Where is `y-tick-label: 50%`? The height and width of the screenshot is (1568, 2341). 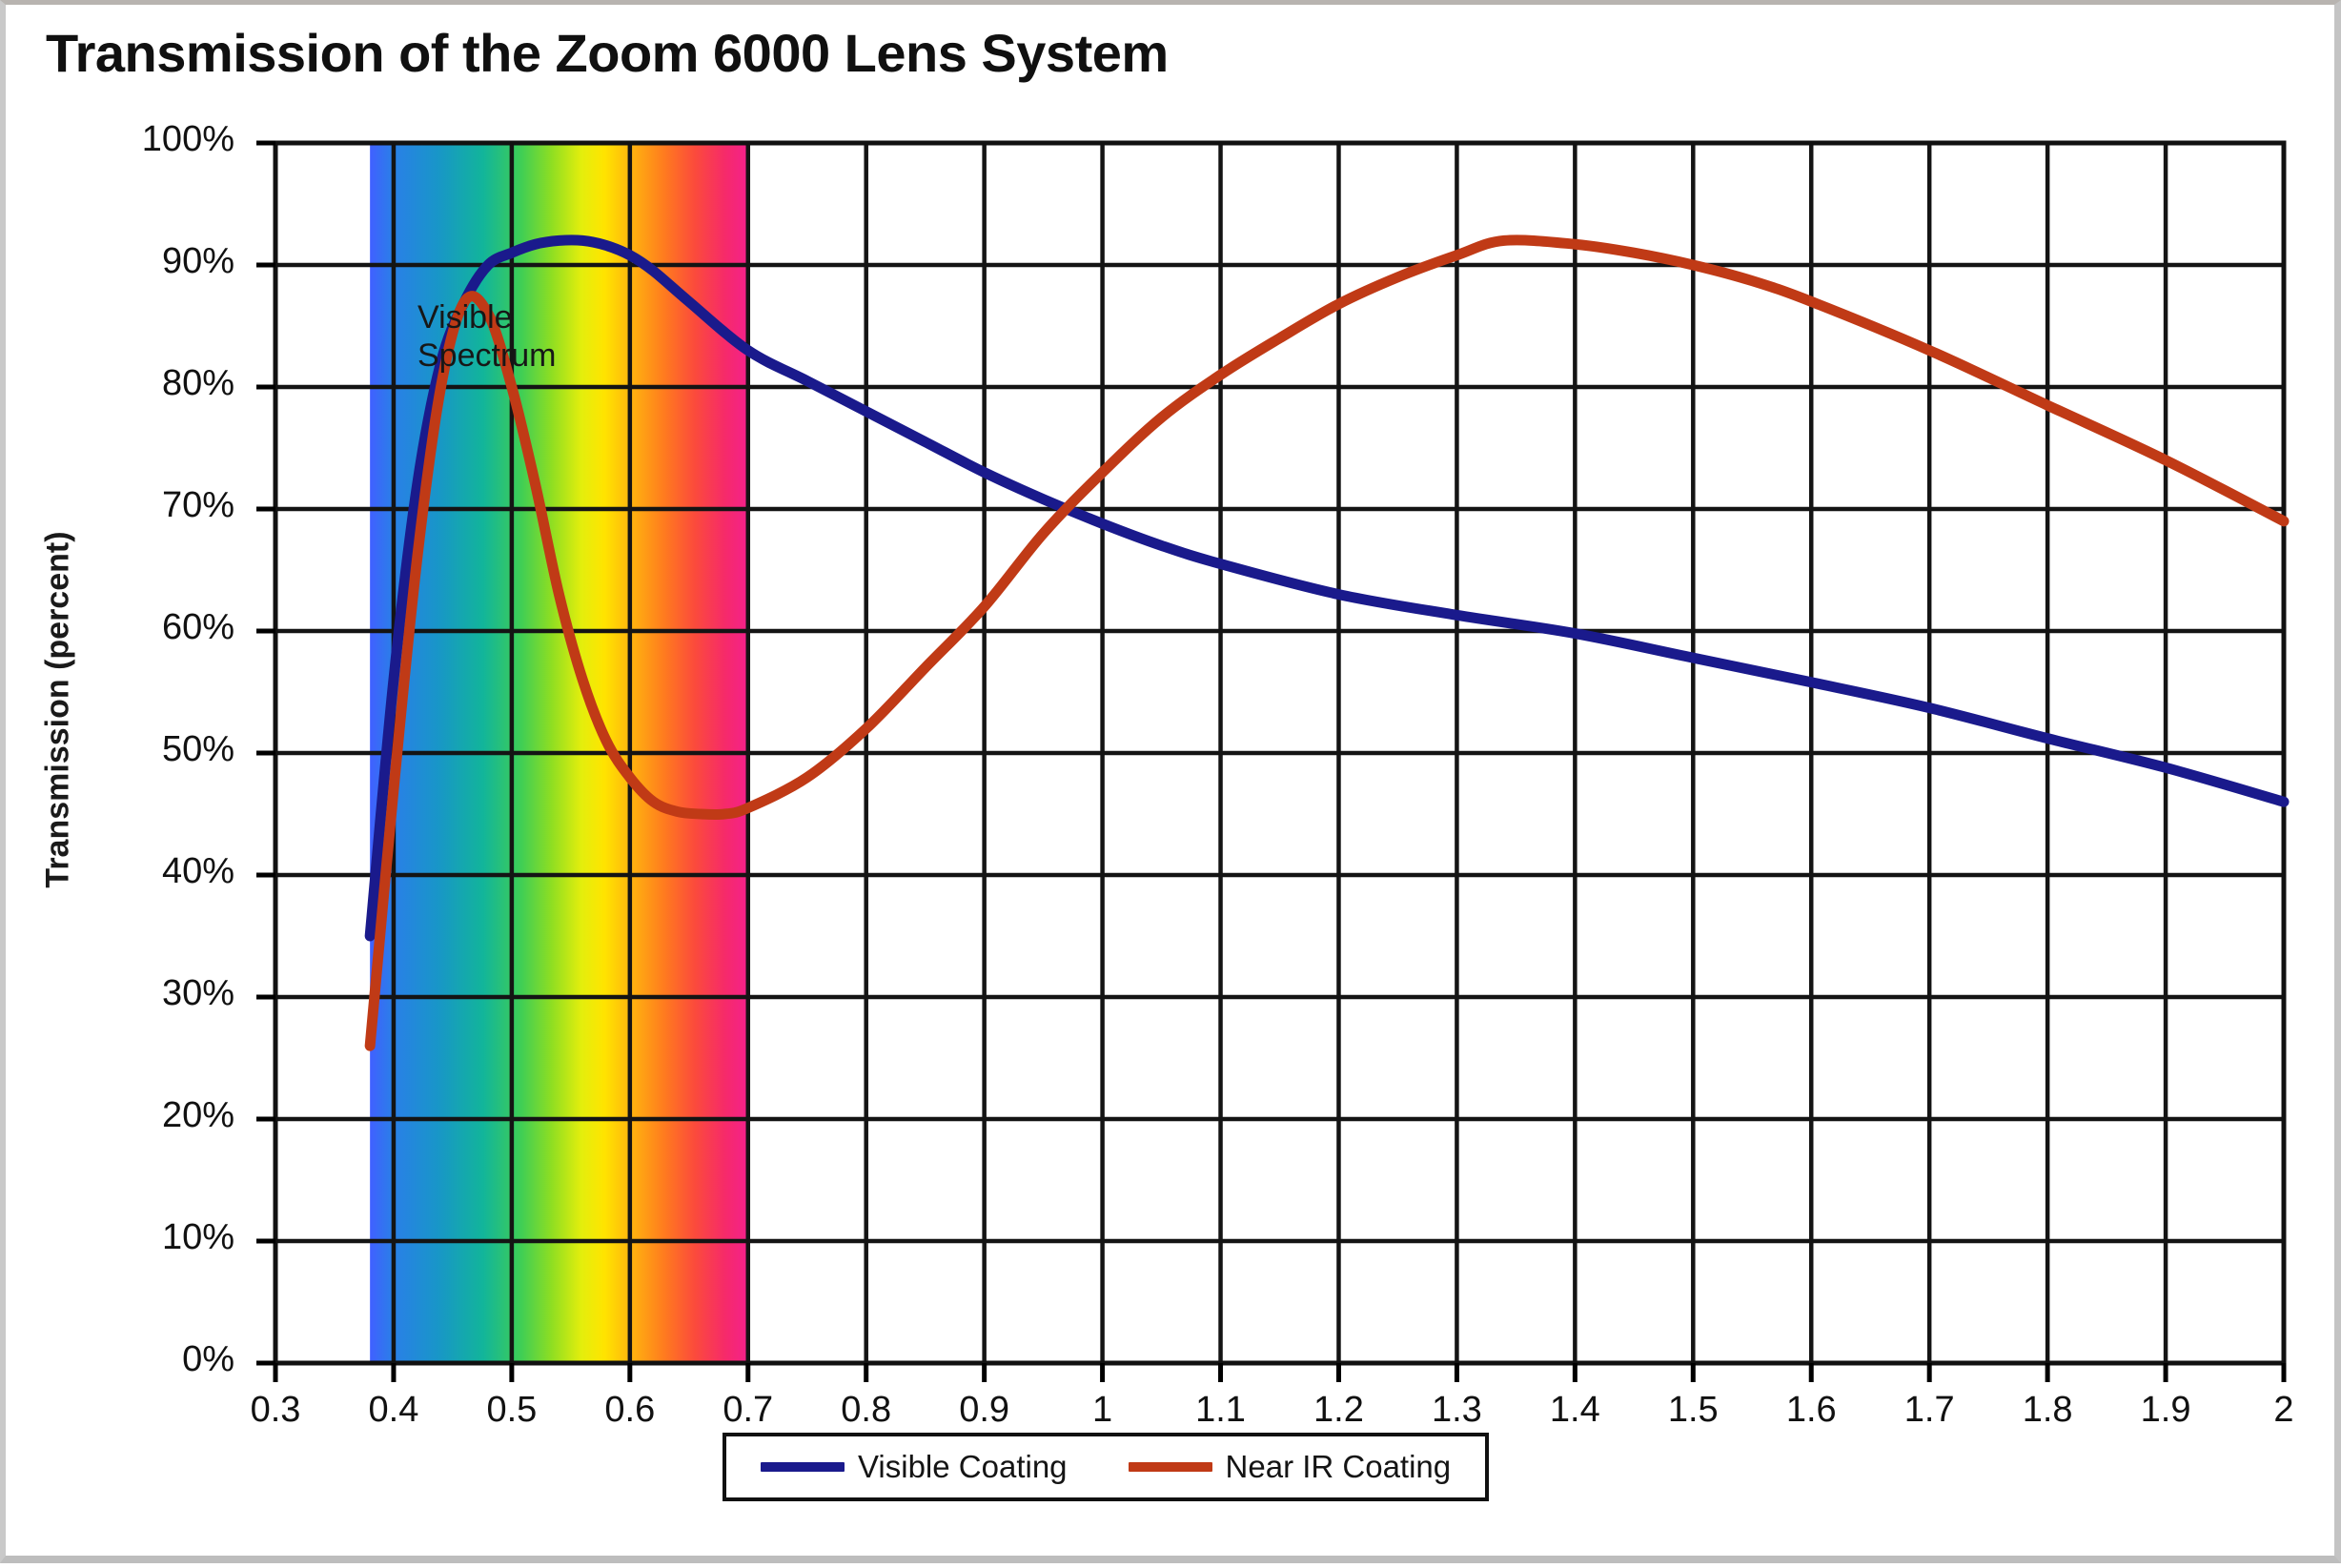 y-tick-label: 50% is located at coordinates (198, 749).